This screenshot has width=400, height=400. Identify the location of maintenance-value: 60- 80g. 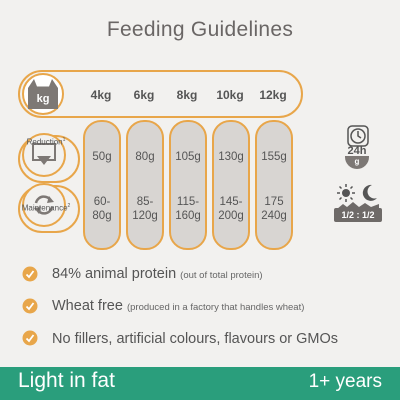
(102, 209).